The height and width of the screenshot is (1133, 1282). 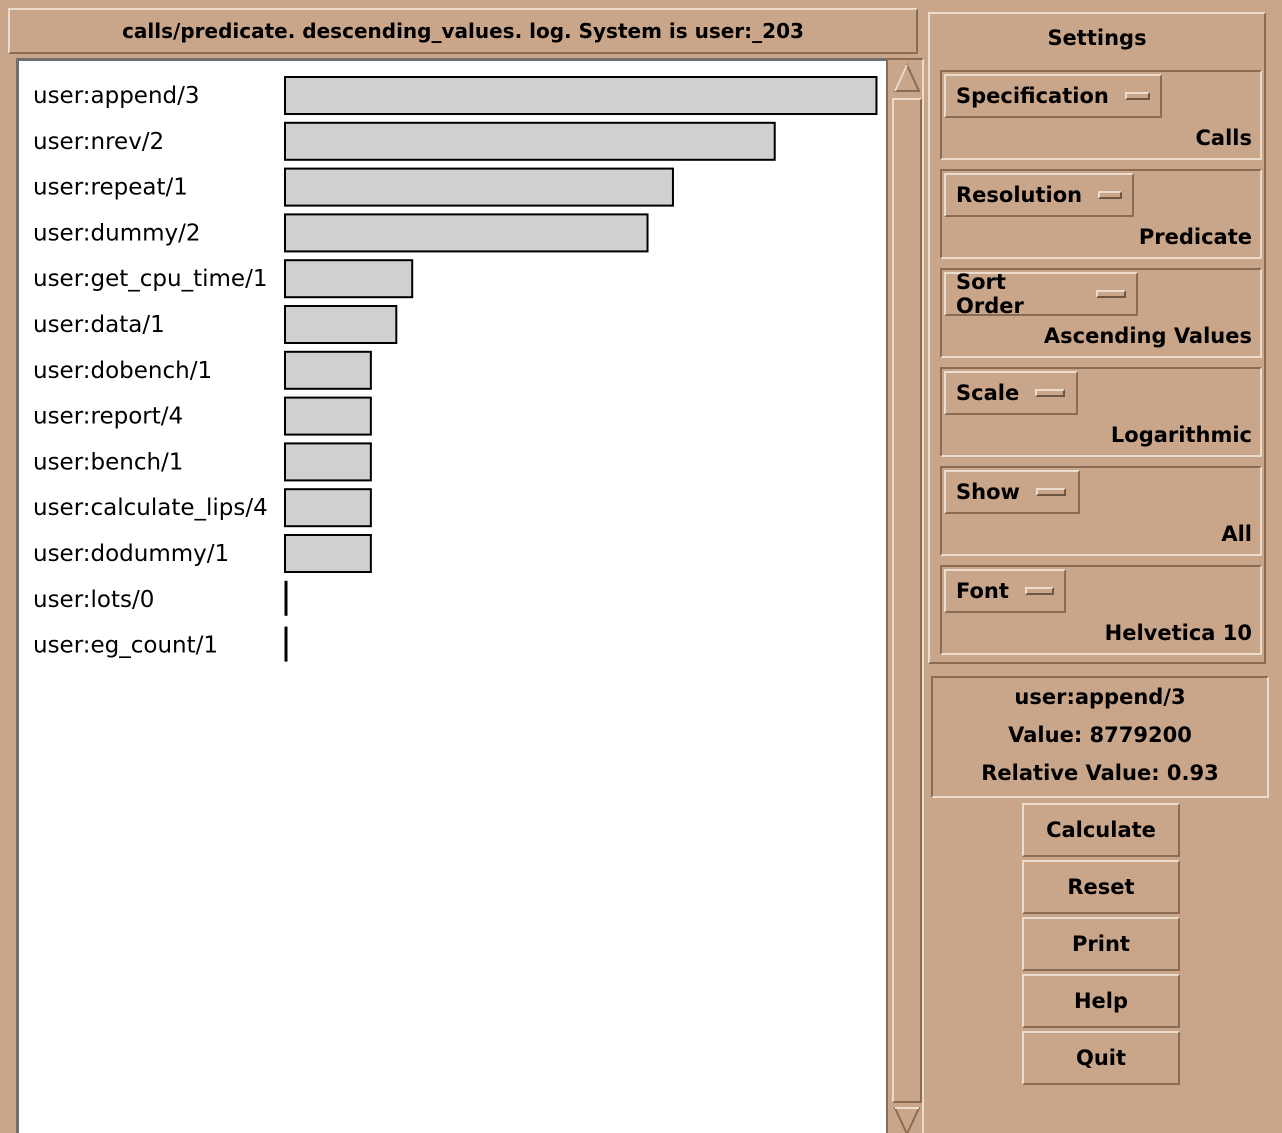 What do you see at coordinates (907, 600) in the screenshot?
I see `scroll-thumb` at bounding box center [907, 600].